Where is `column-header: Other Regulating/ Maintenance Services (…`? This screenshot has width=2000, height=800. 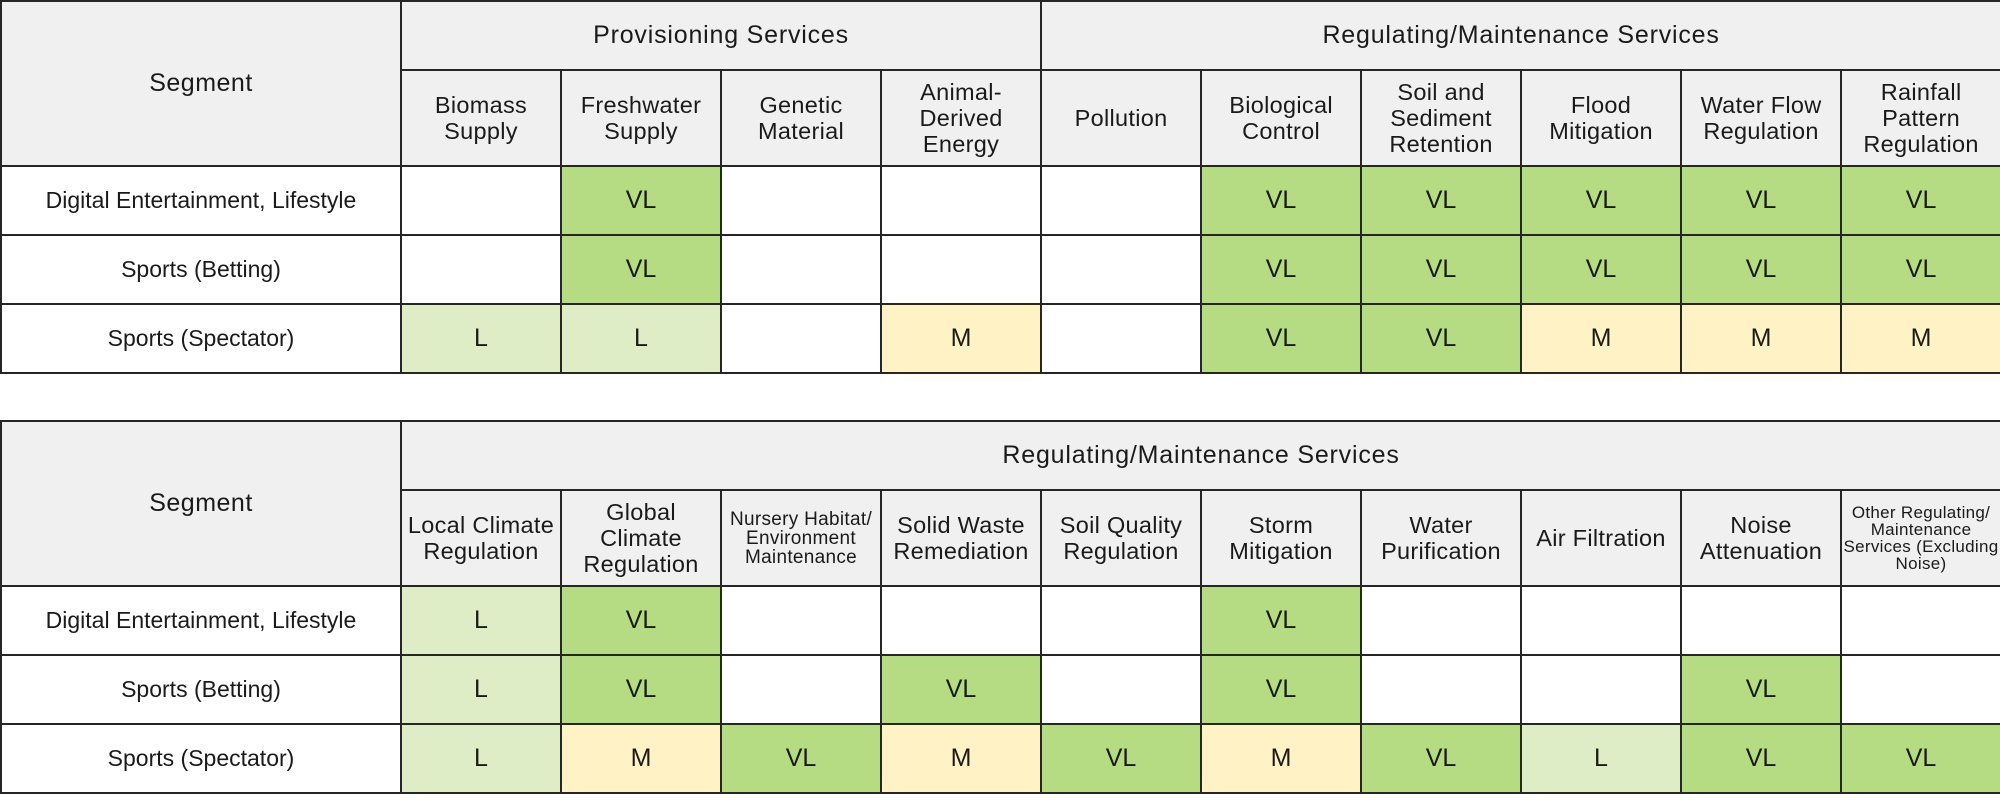
column-header: Other Regulating/ Maintenance Services (… is located at coordinates (1919, 538).